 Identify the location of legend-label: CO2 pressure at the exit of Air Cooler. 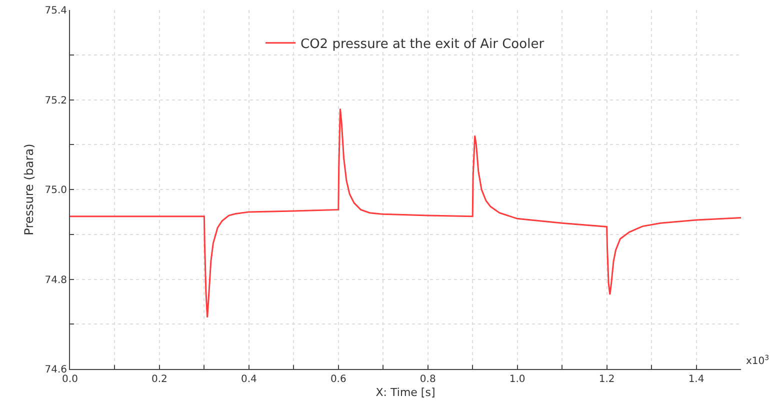
(422, 44).